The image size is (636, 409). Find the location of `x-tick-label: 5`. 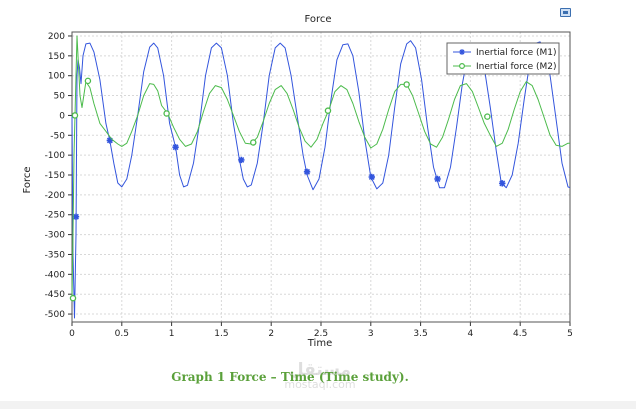

x-tick-label: 5 is located at coordinates (570, 334).